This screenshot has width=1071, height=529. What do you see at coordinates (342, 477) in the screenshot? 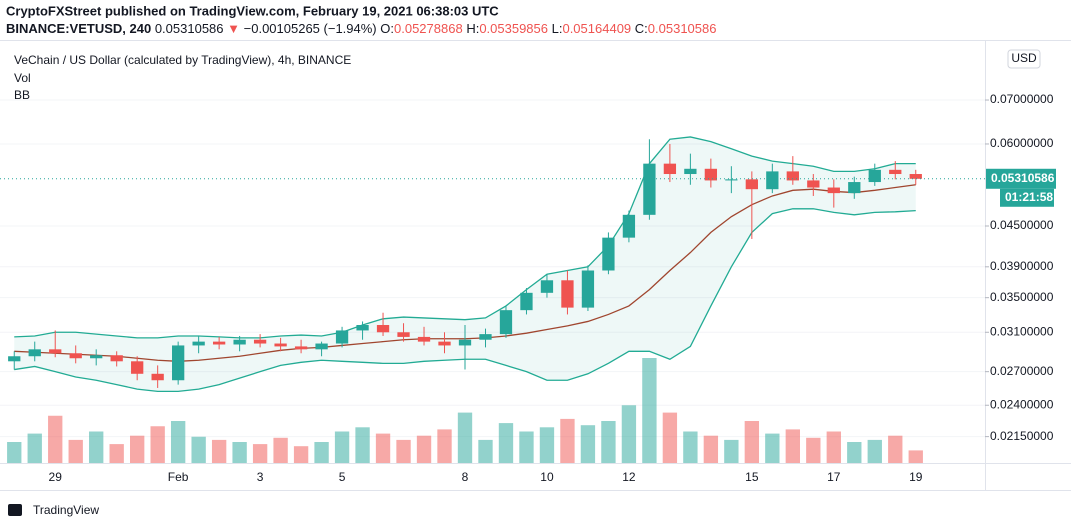
I see `x-tick-label: 5` at bounding box center [342, 477].